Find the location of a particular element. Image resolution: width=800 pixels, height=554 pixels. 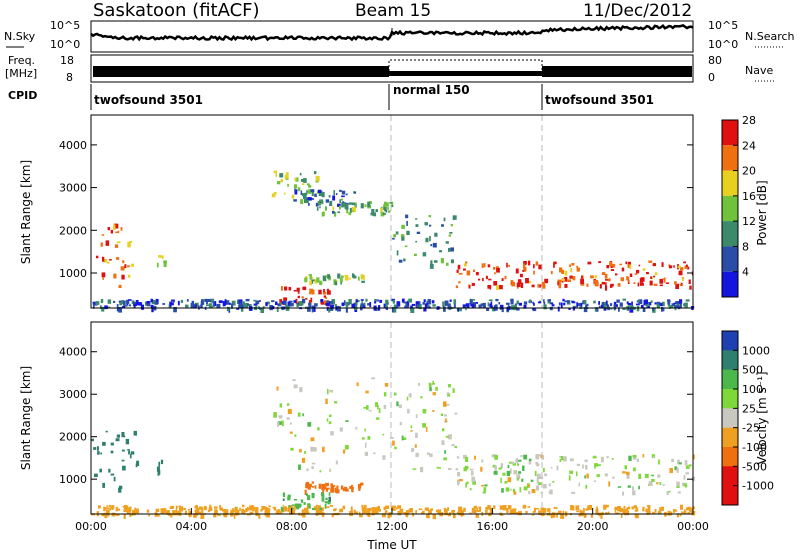

x-tick-label: 12:00 is located at coordinates (392, 526).